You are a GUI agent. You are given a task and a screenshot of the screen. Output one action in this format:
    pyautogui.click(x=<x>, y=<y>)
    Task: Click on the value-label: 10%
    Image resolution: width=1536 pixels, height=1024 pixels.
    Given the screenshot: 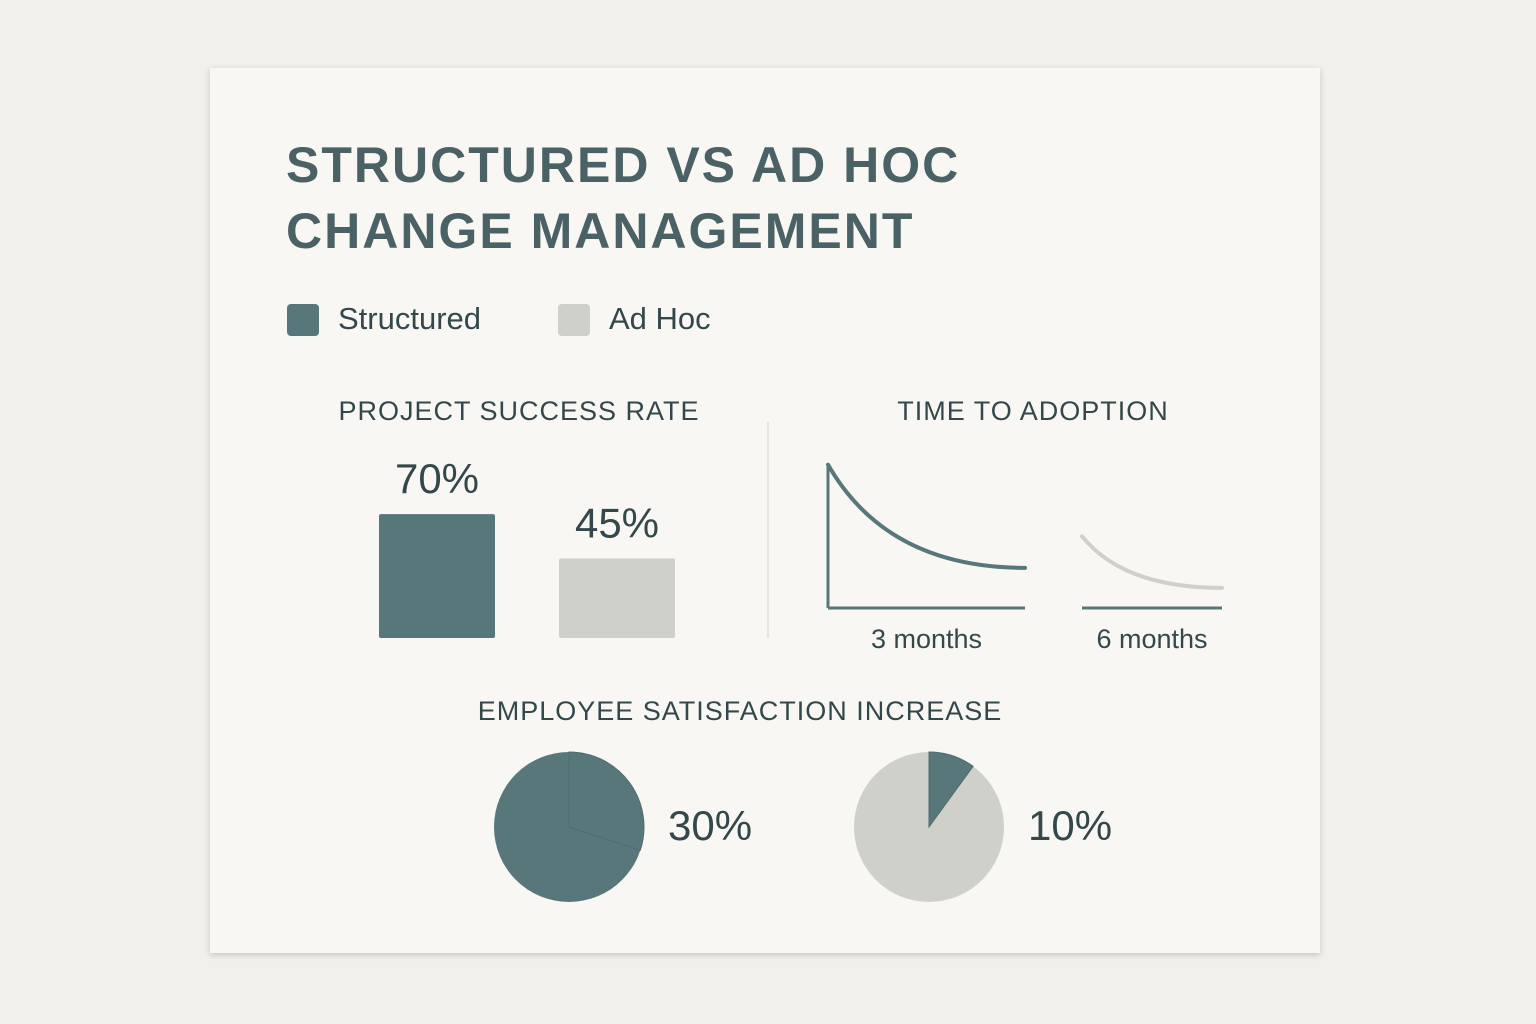 What is the action you would take?
    pyautogui.click(x=1070, y=825)
    